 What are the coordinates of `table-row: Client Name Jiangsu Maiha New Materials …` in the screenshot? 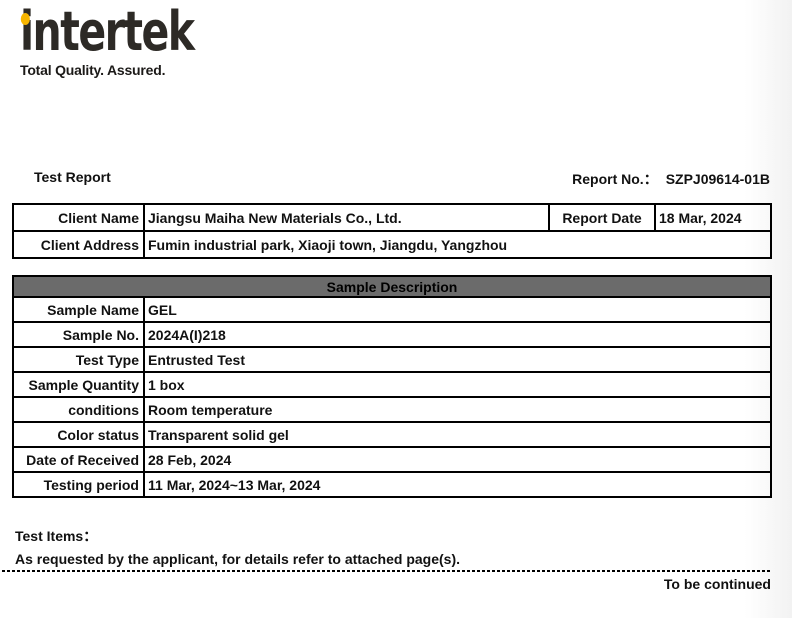 It's located at (392, 217).